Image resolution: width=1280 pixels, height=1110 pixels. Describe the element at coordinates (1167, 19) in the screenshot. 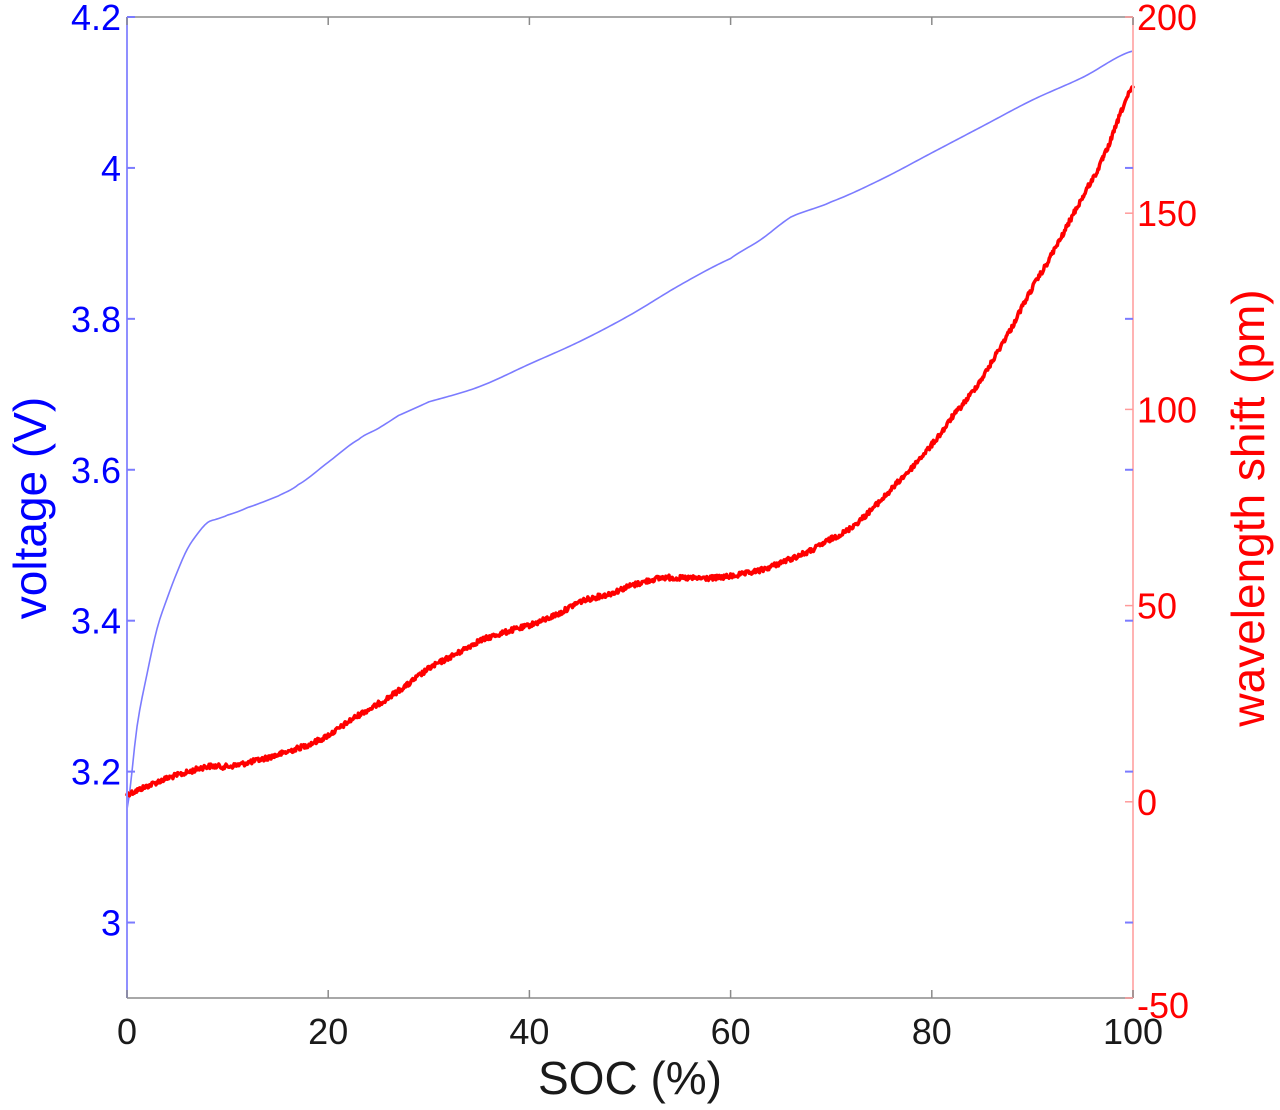

I see `right-tick-label: 200` at that location.